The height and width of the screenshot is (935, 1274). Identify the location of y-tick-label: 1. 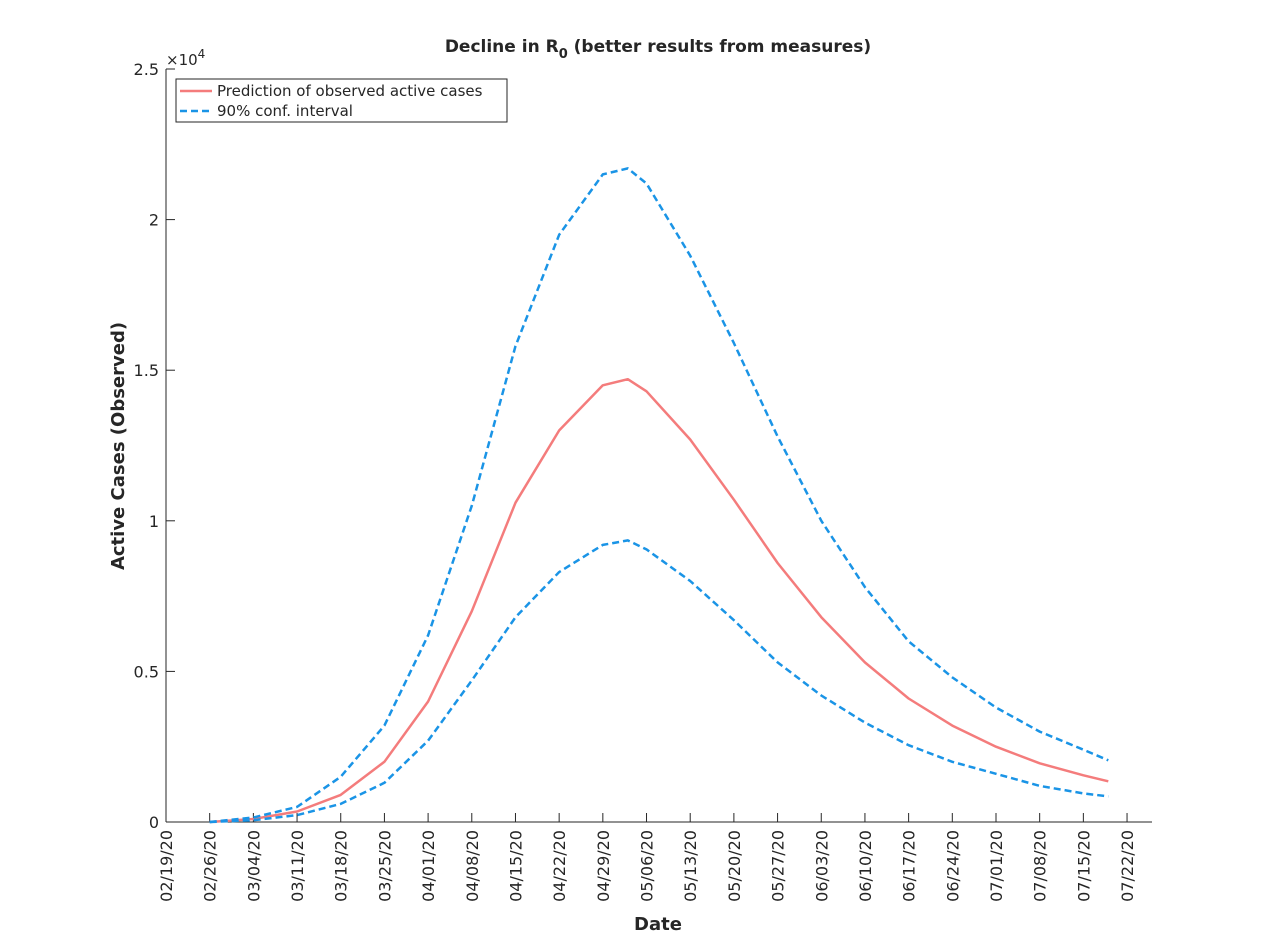
(154, 521).